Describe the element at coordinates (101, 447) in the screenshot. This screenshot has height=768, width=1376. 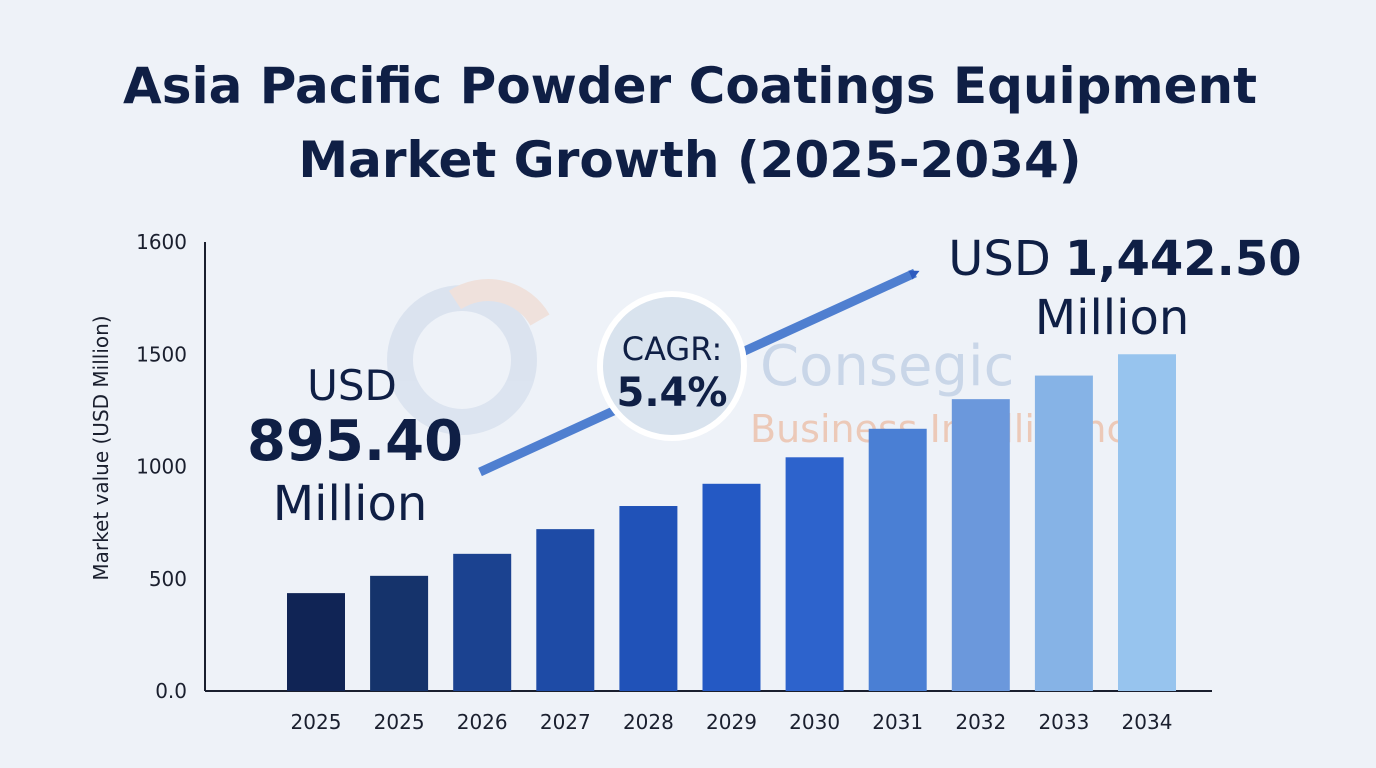
I see `y-axis-label: Market value (USD Million)` at that location.